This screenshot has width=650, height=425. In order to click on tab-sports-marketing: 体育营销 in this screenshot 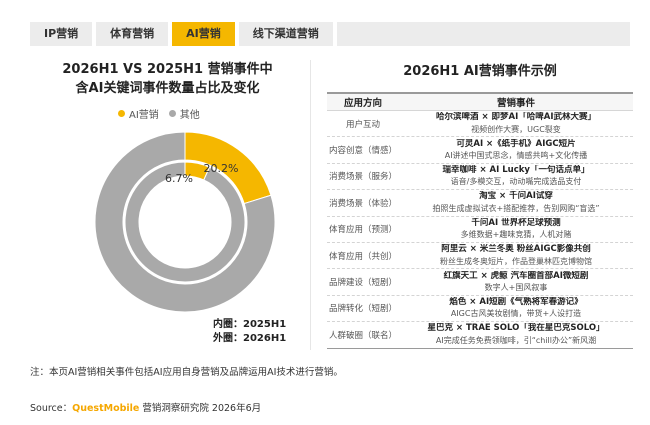, I will do `click(132, 34)`.